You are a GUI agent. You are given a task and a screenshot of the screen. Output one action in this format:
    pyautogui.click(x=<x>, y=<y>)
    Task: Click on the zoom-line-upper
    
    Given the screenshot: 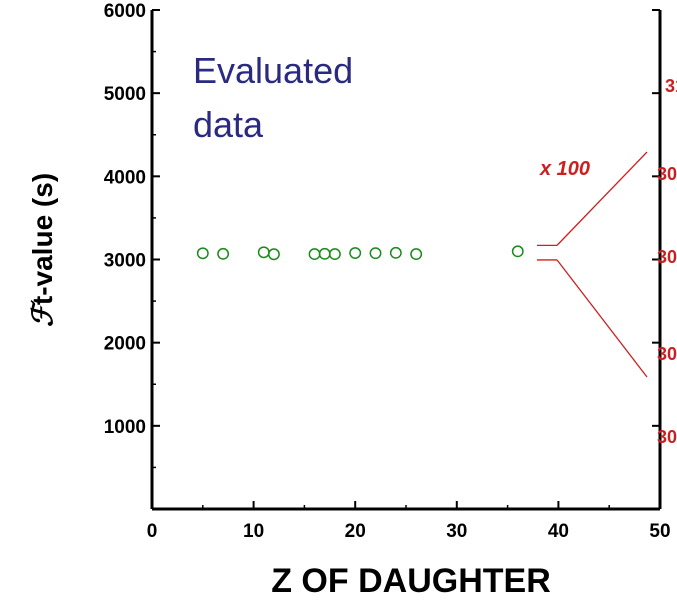 What is the action you would take?
    pyautogui.click(x=602, y=198)
    